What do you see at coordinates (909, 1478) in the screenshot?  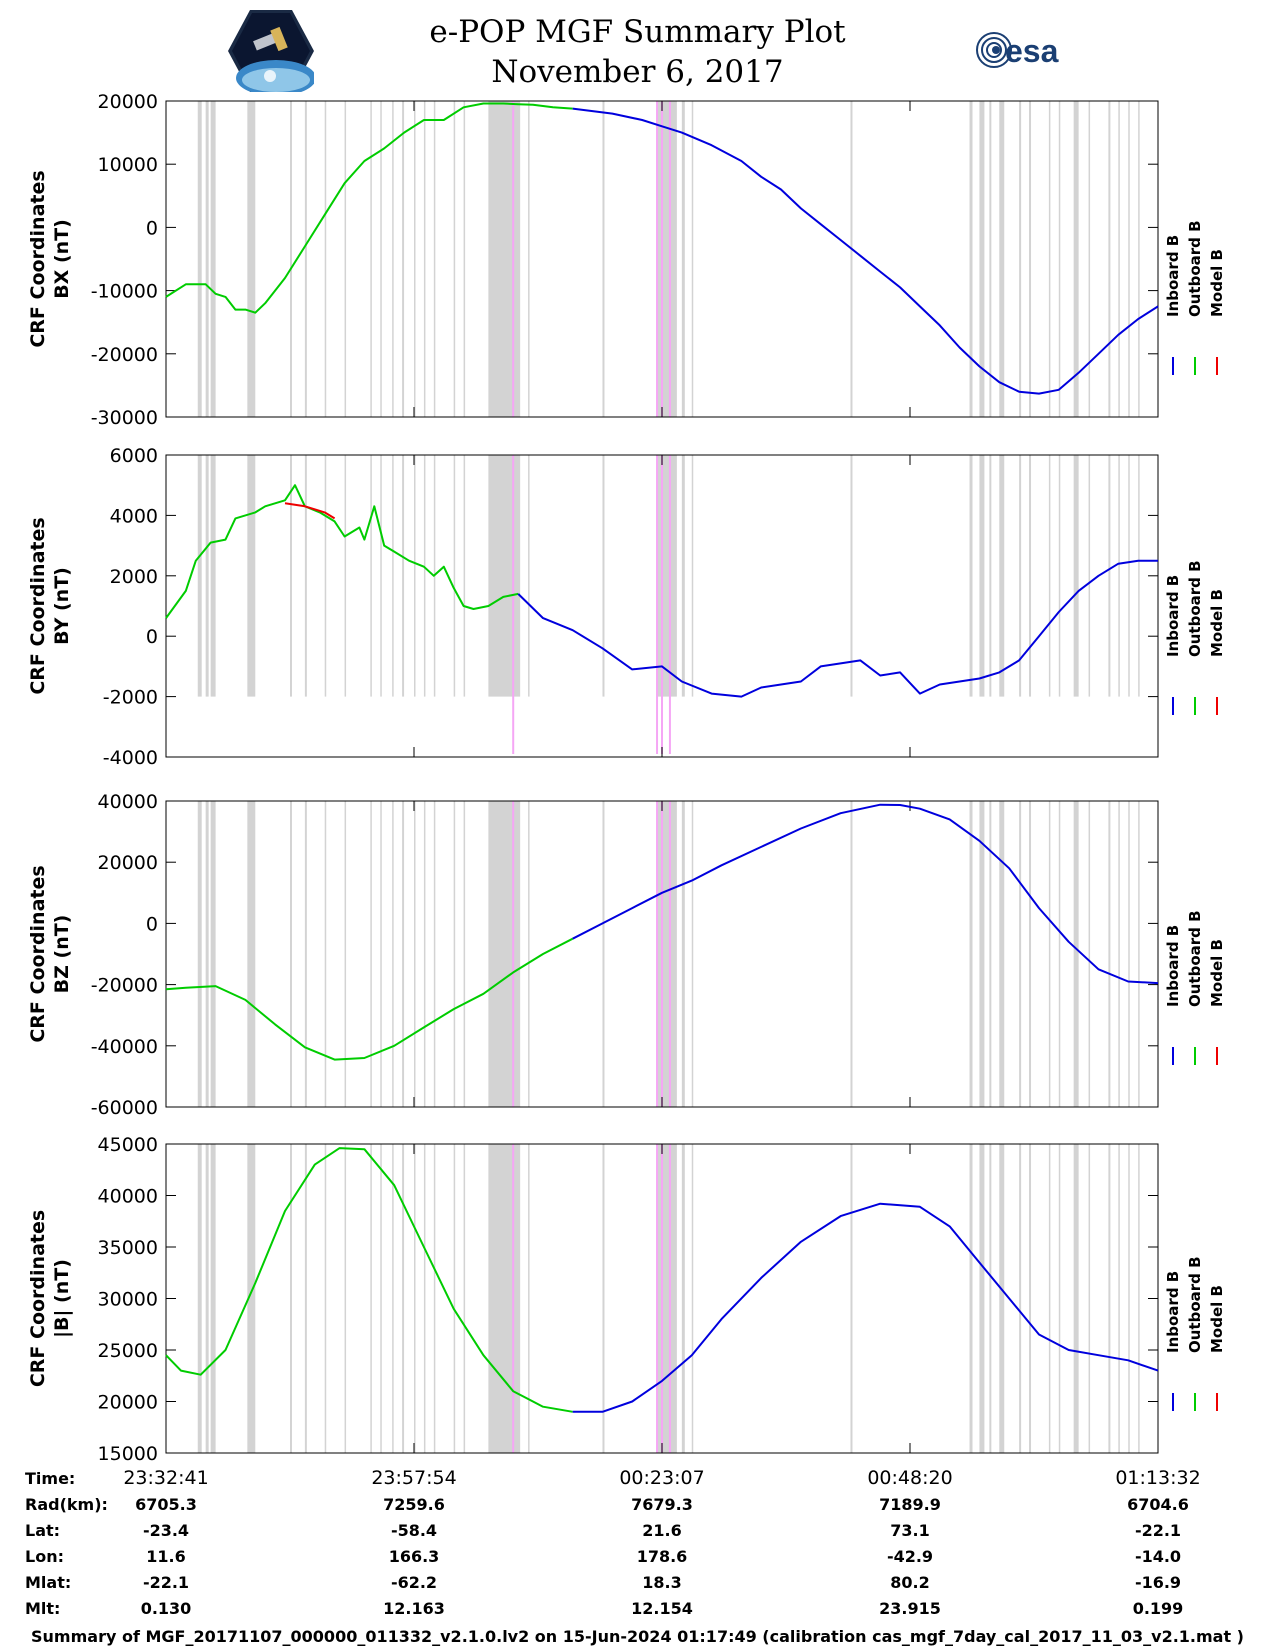 I see `footer-value: 00:48:20` at bounding box center [909, 1478].